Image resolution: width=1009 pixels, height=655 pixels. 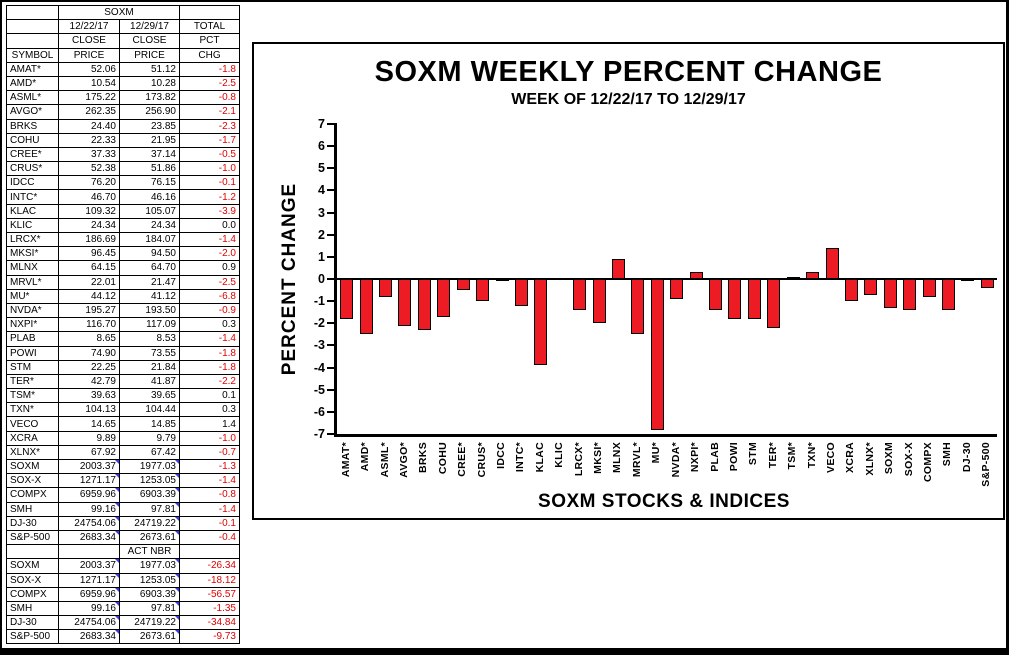 What do you see at coordinates (209, 410) in the screenshot?
I see `pct-cell: 0.3` at bounding box center [209, 410].